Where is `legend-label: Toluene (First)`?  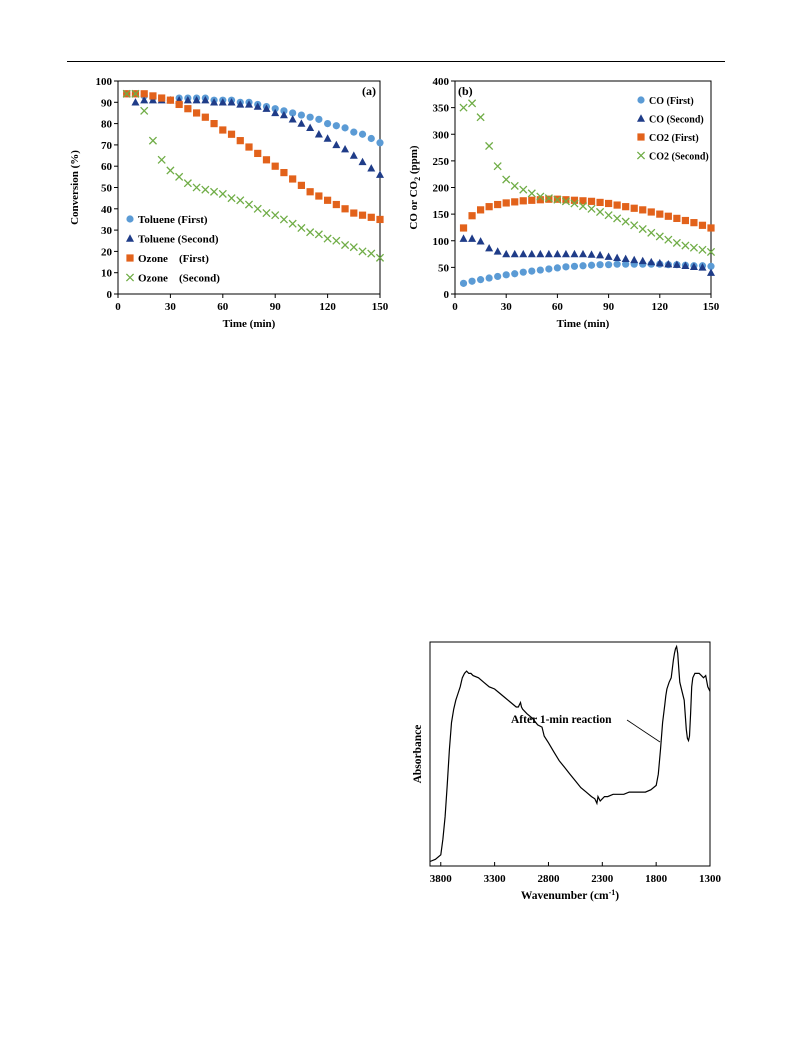
legend-label: Toluene (First) is located at coordinates (173, 220).